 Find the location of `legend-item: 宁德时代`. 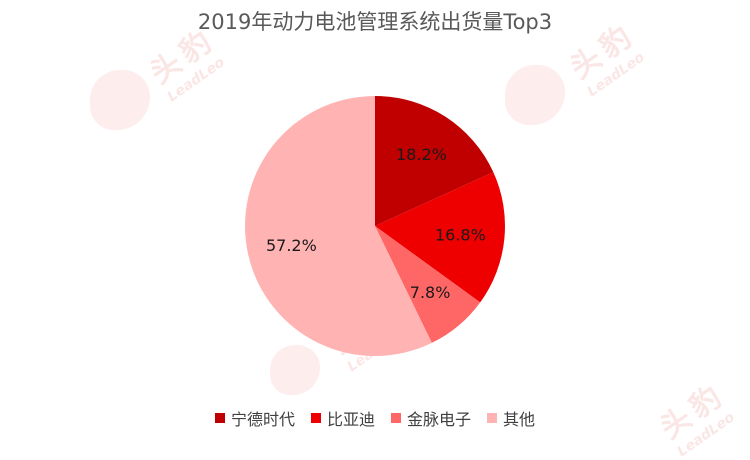

legend-item: 宁德时代 is located at coordinates (254, 418).